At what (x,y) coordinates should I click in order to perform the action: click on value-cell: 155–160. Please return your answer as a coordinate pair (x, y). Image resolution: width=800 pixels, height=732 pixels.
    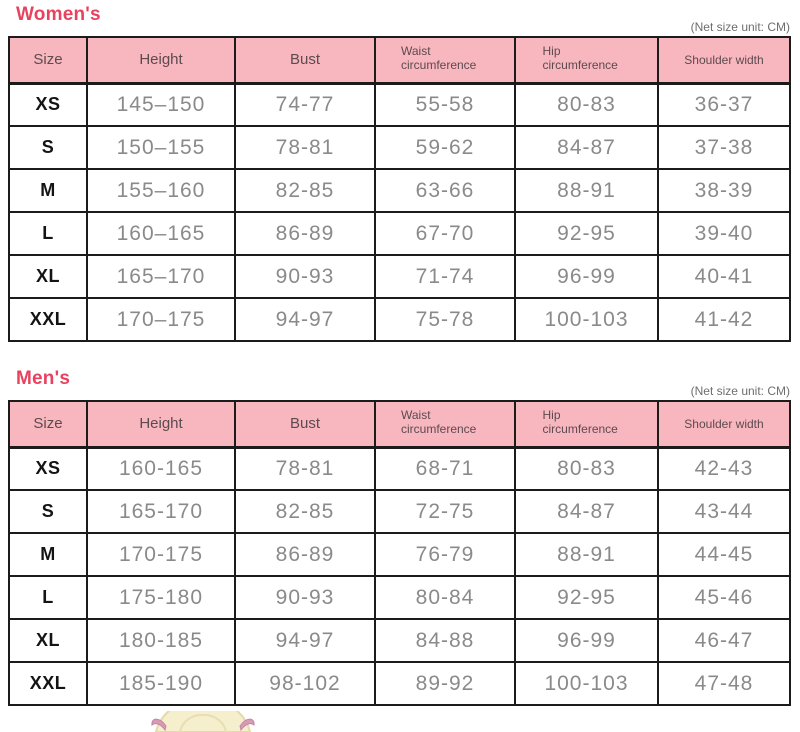
    Looking at the image, I should click on (161, 190).